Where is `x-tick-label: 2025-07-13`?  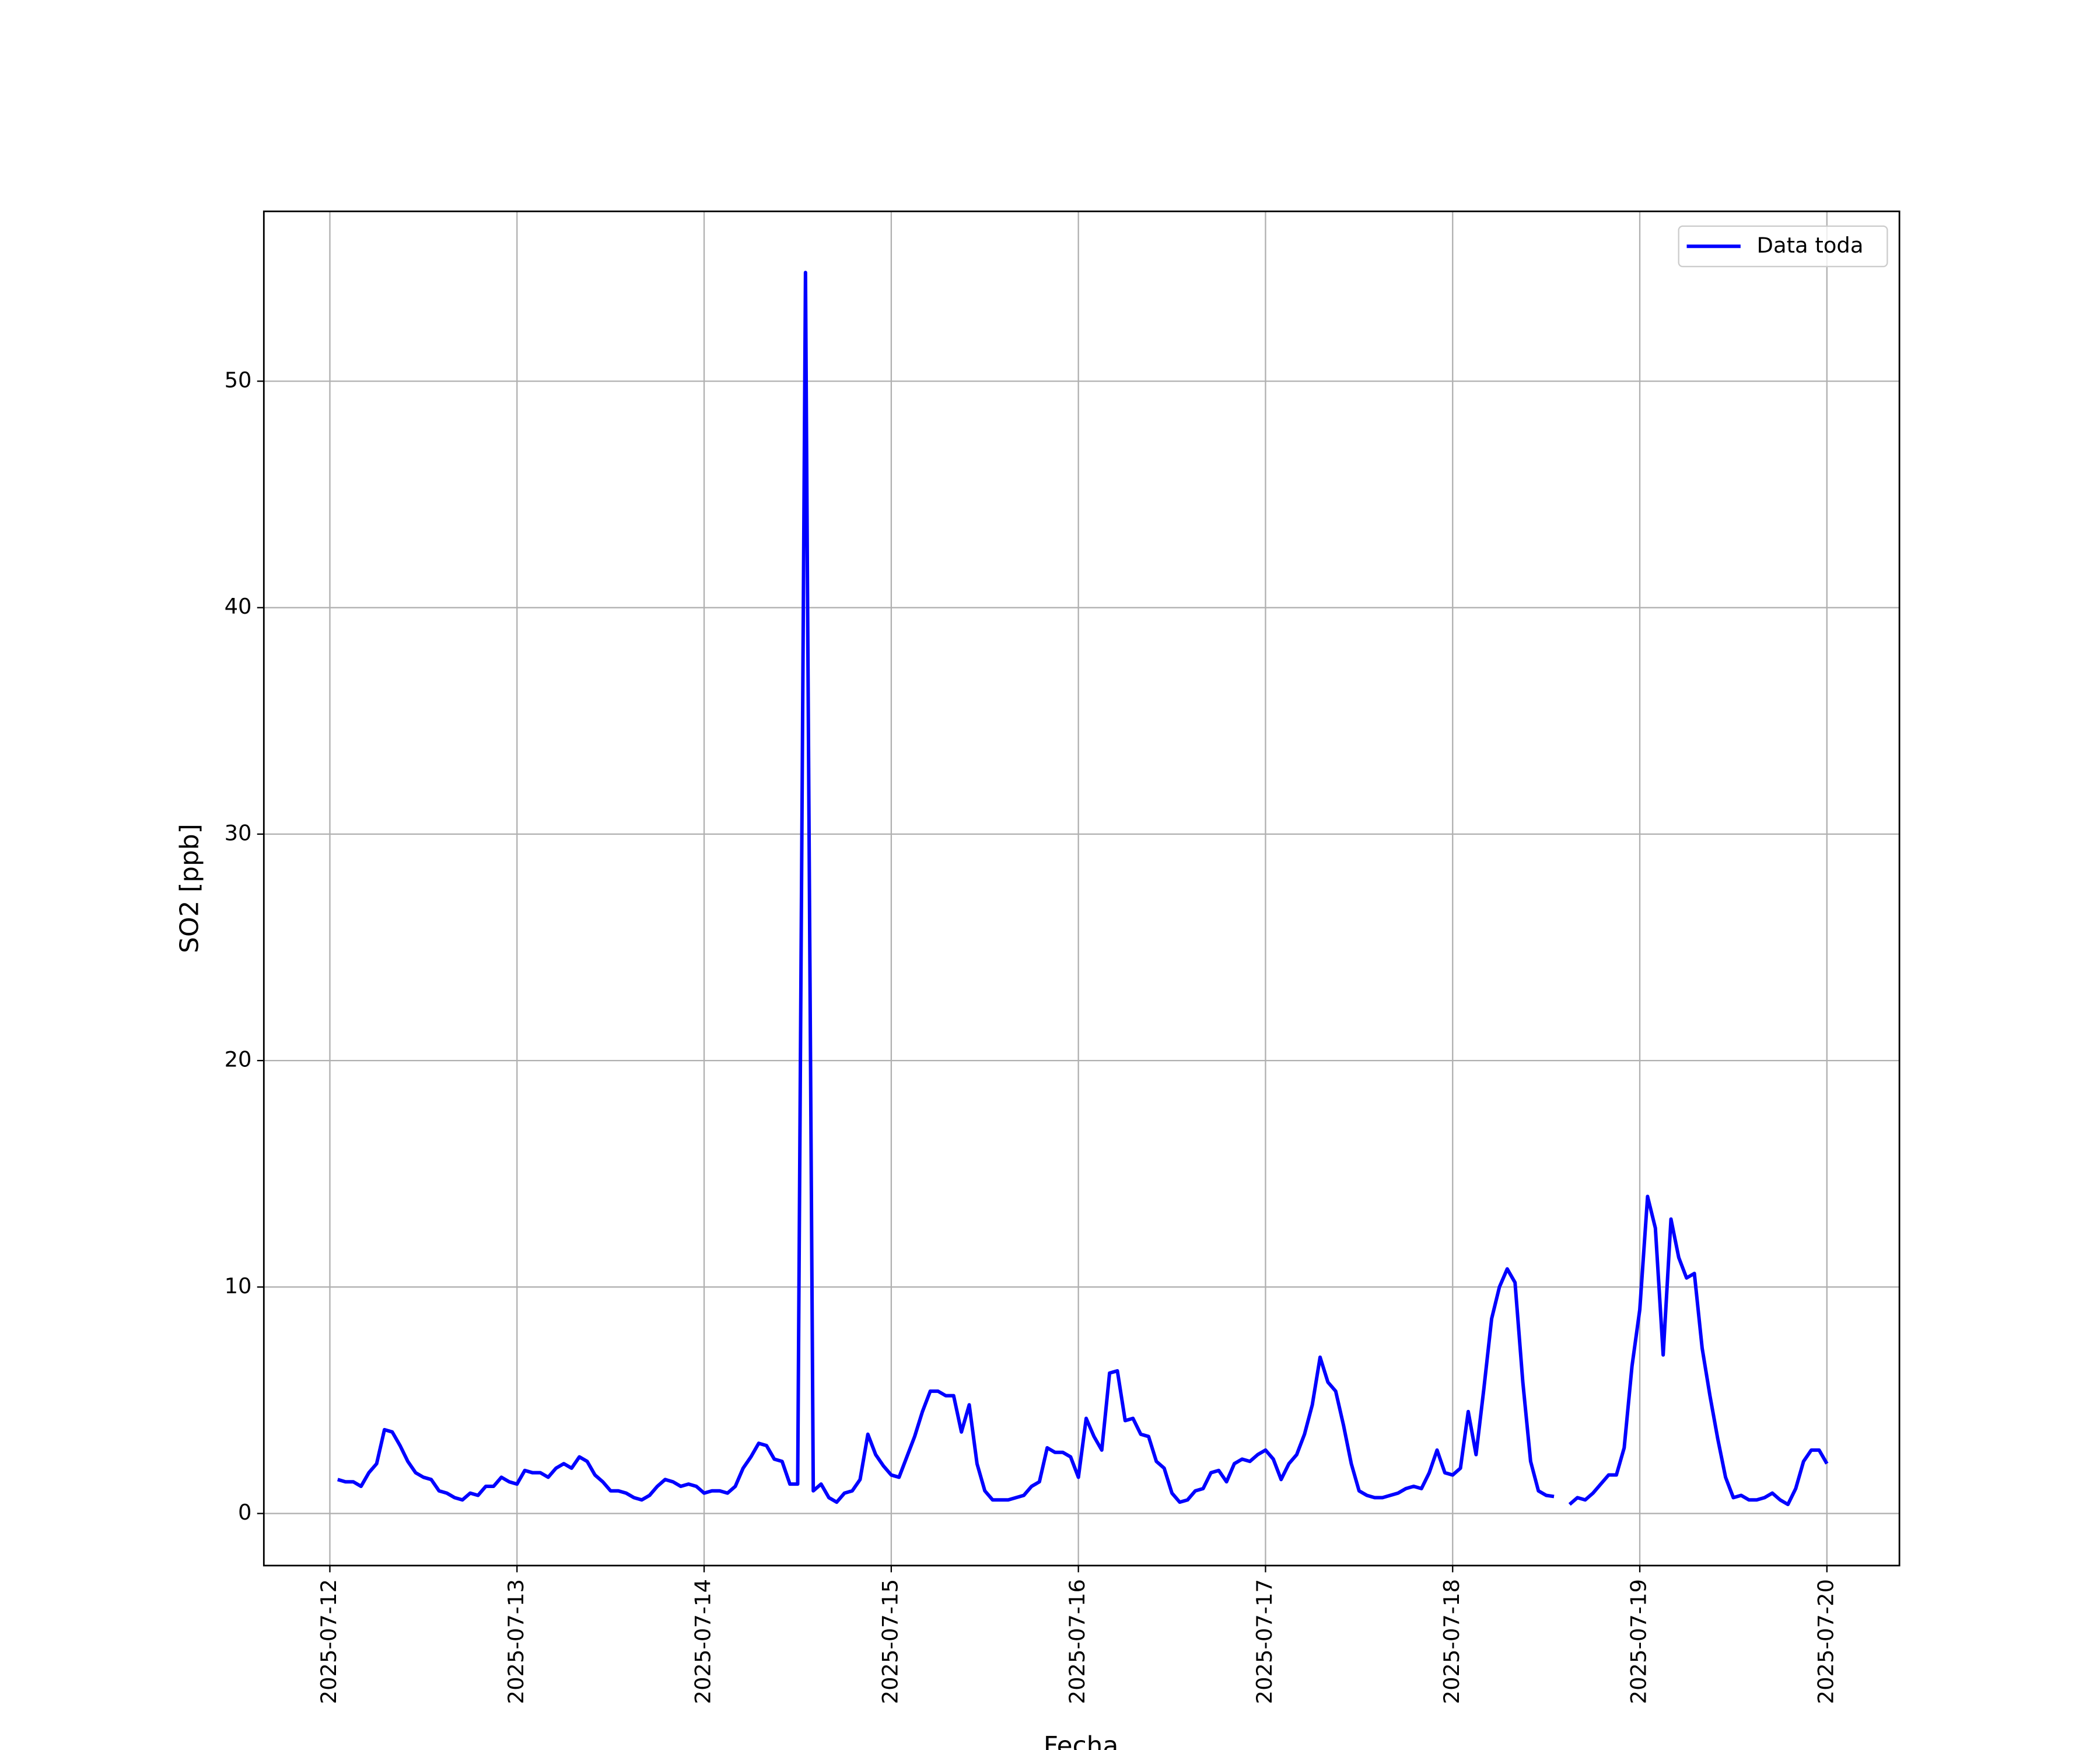 x-tick-label: 2025-07-13 is located at coordinates (515, 1641).